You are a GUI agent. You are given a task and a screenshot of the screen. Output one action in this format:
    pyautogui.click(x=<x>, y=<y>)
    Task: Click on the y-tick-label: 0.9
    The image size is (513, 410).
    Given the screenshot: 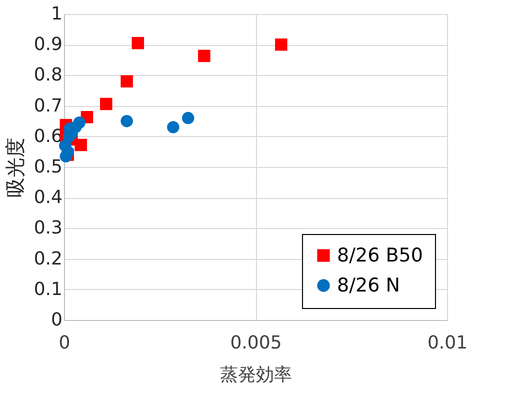 What is the action you would take?
    pyautogui.click(x=48, y=45)
    